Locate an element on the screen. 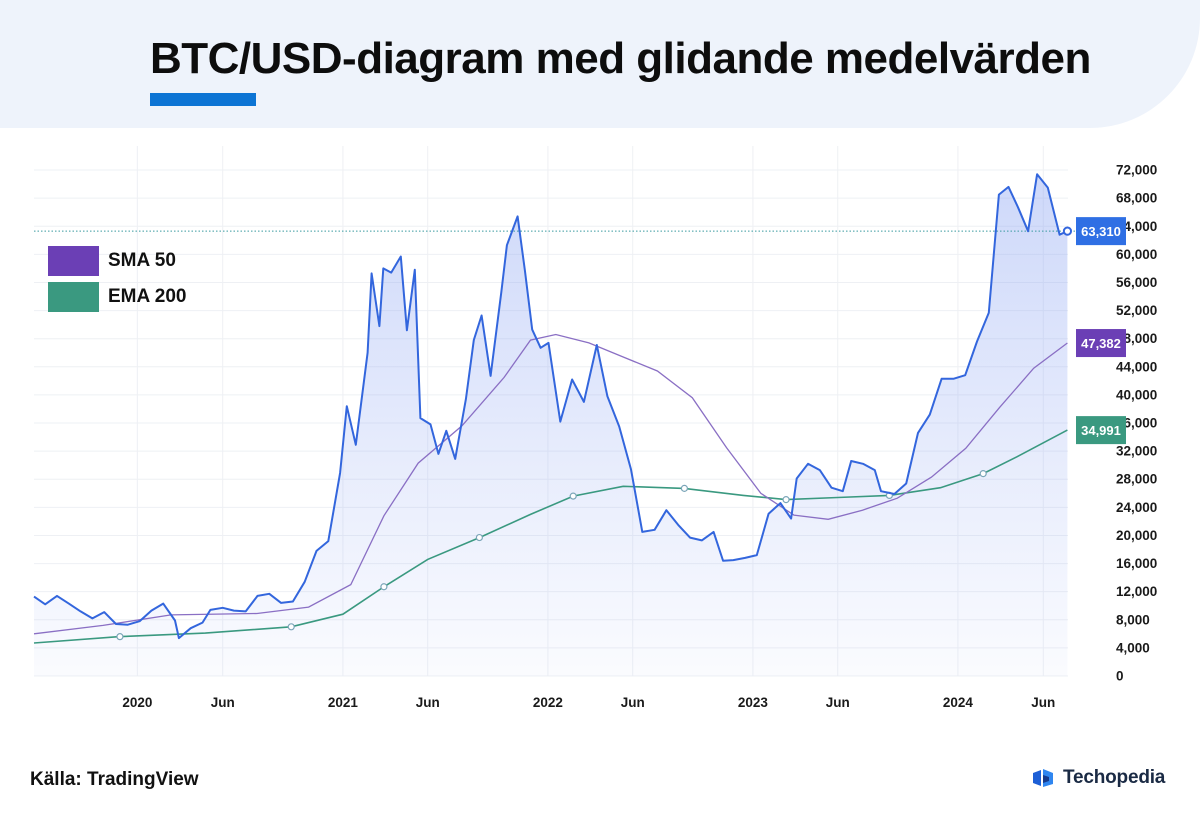 The image size is (1200, 820). y-tick-label: 64,000 is located at coordinates (1136, 226).